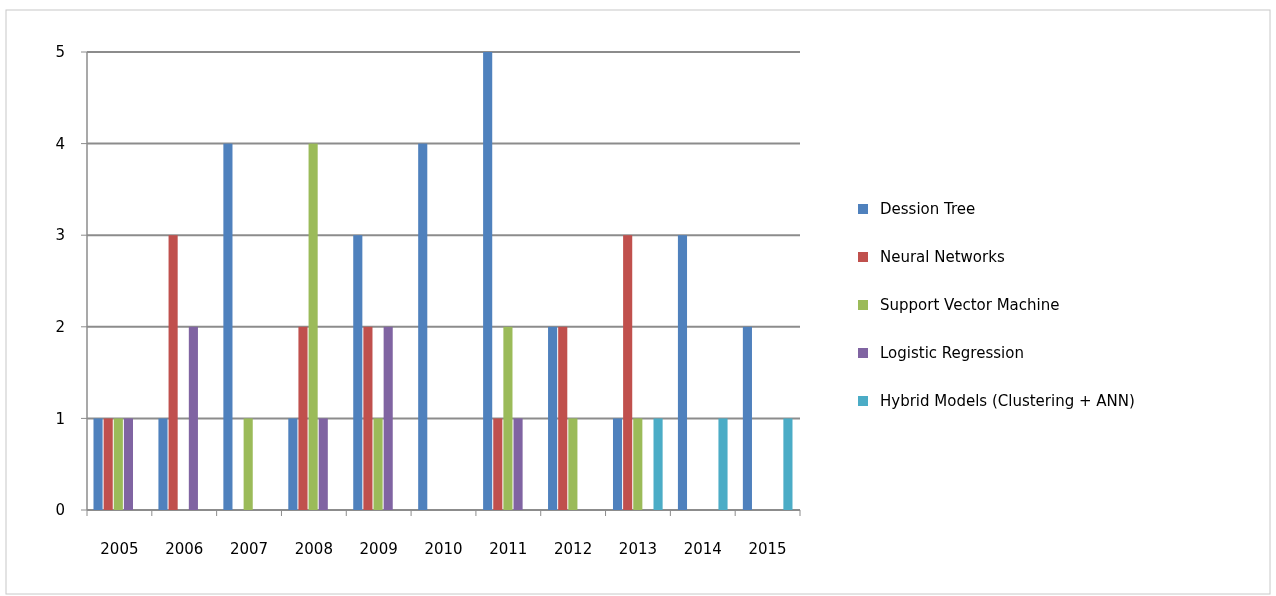 The height and width of the screenshot is (596, 1276). What do you see at coordinates (928, 209) in the screenshot?
I see `legend-label: Dession Tree` at bounding box center [928, 209].